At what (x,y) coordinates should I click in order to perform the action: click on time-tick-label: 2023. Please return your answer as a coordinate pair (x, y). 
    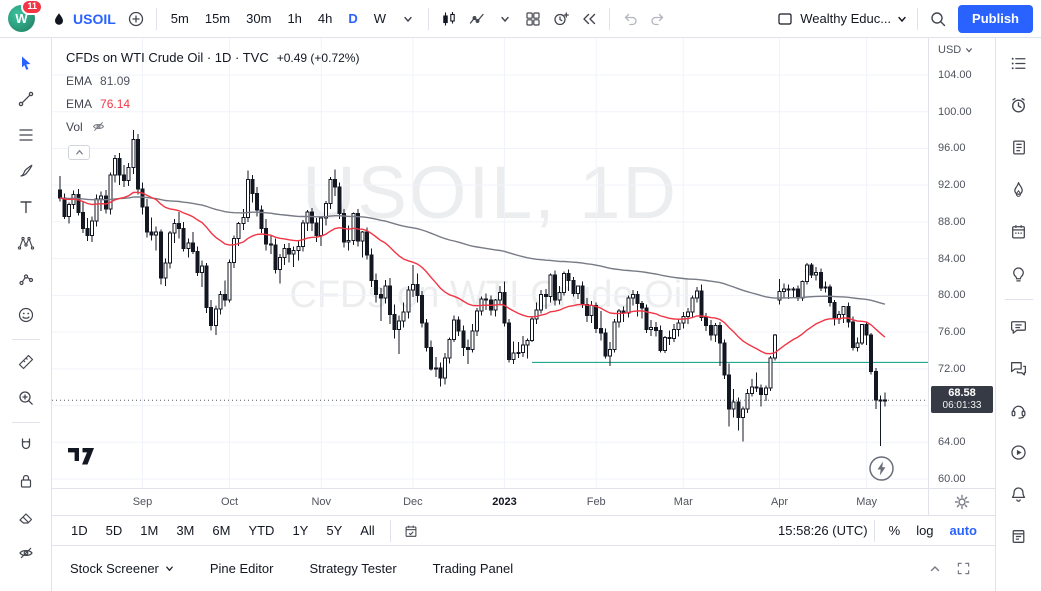
    Looking at the image, I should click on (504, 502).